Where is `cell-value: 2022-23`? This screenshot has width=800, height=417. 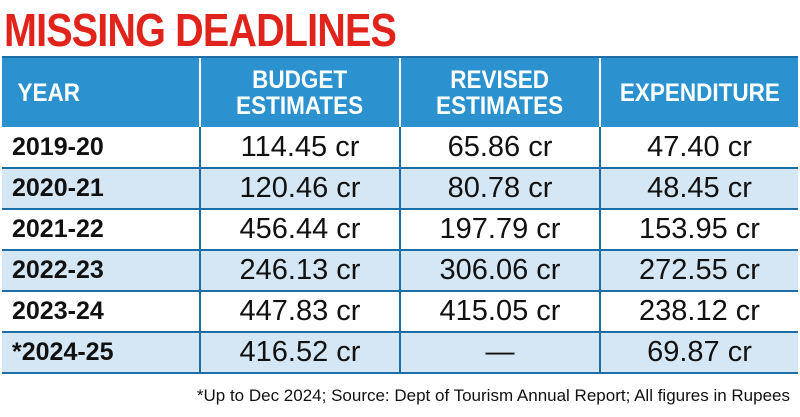
cell-value: 2022-23 is located at coordinates (58, 270).